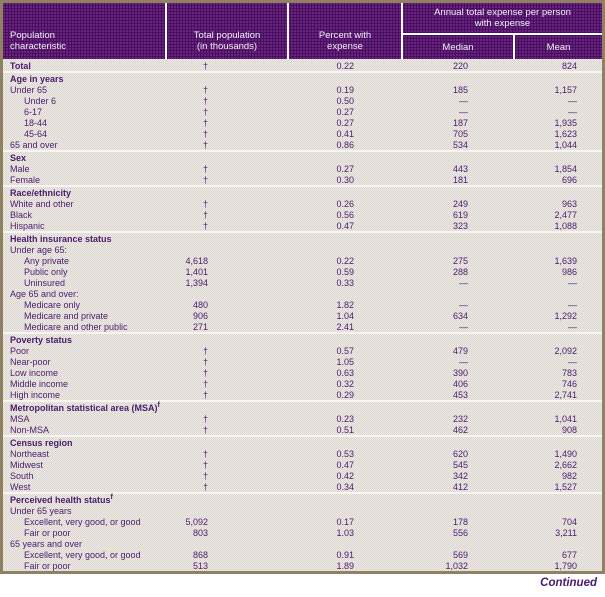 The width and height of the screenshot is (605, 597). Describe the element at coordinates (302, 486) in the screenshot. I see `table-row: West † 0.34 412 1,527` at that location.